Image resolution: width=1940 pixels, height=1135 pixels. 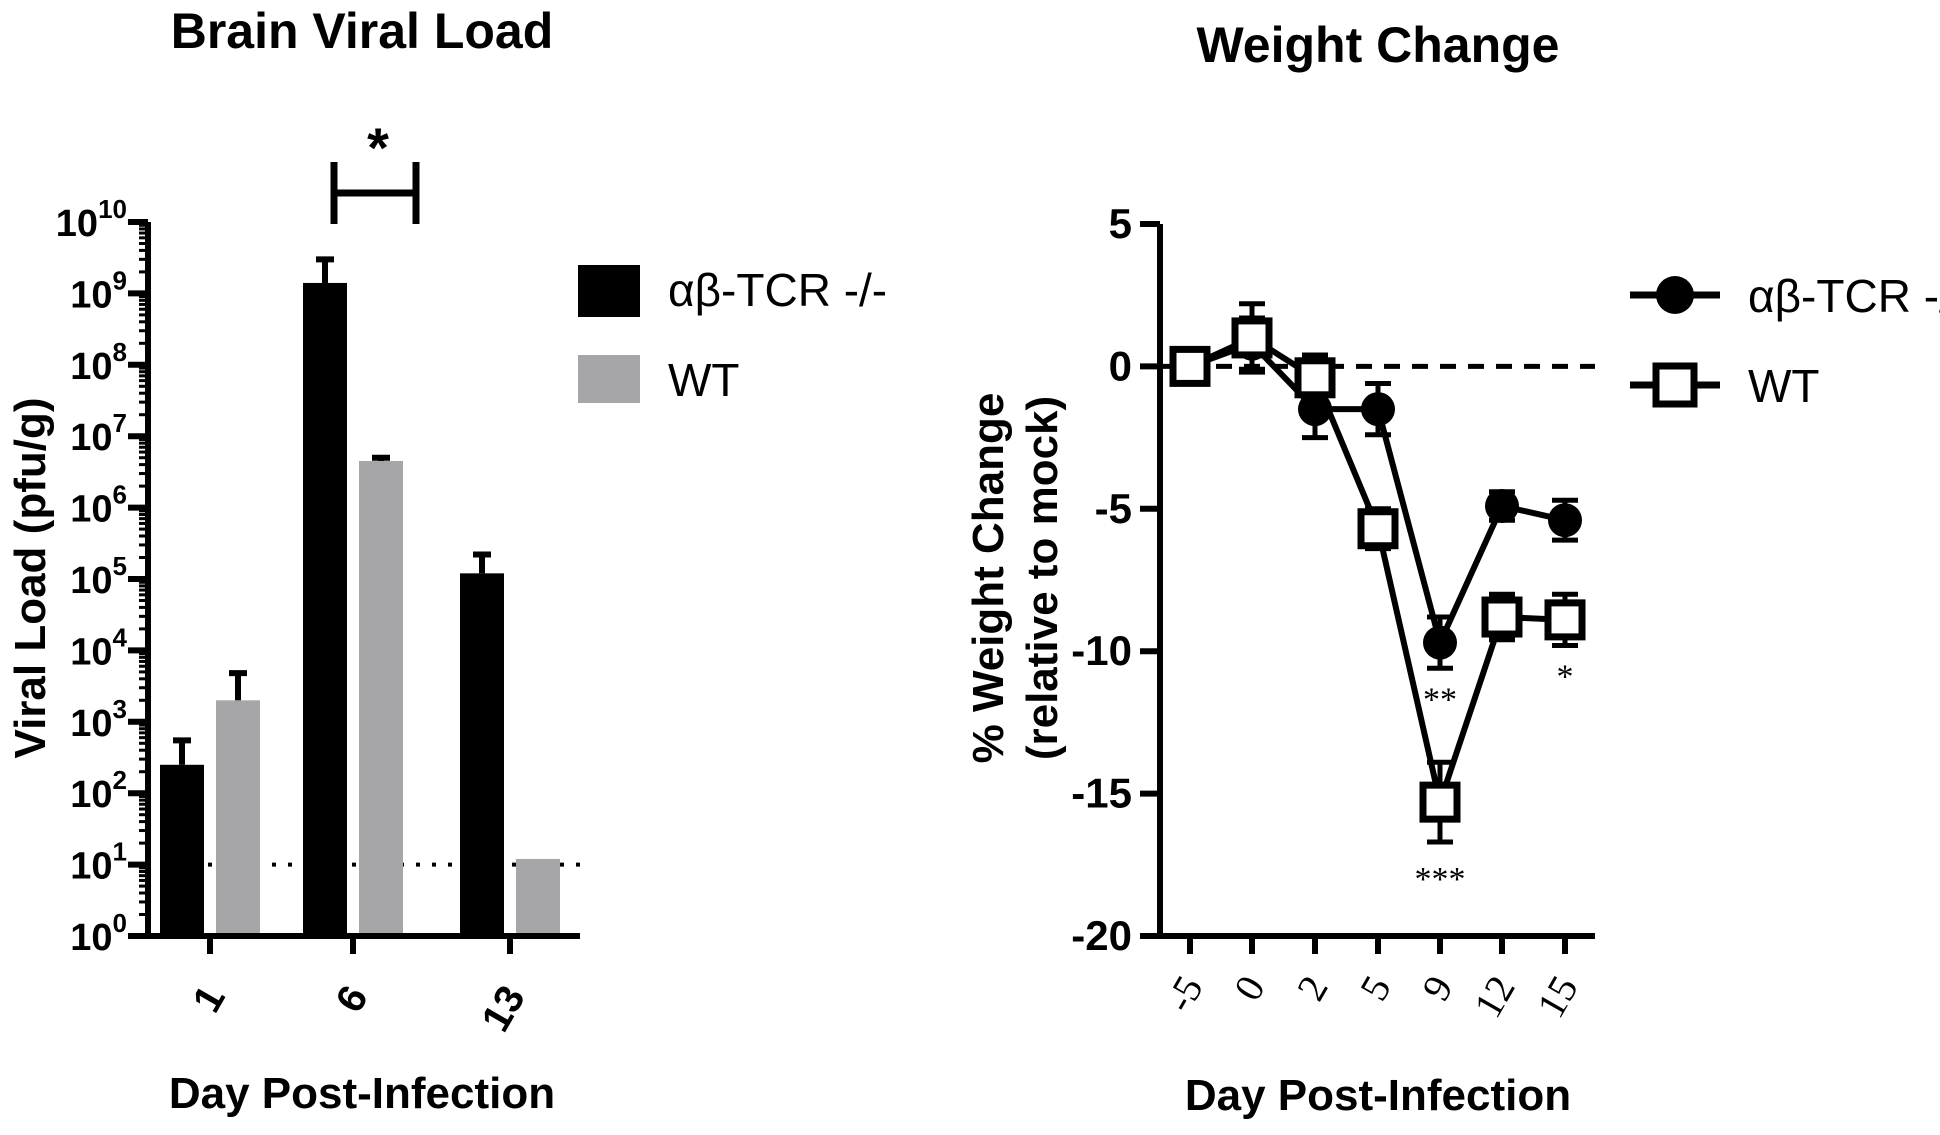 What do you see at coordinates (482, 754) in the screenshot?
I see `bar-tcr-day13` at bounding box center [482, 754].